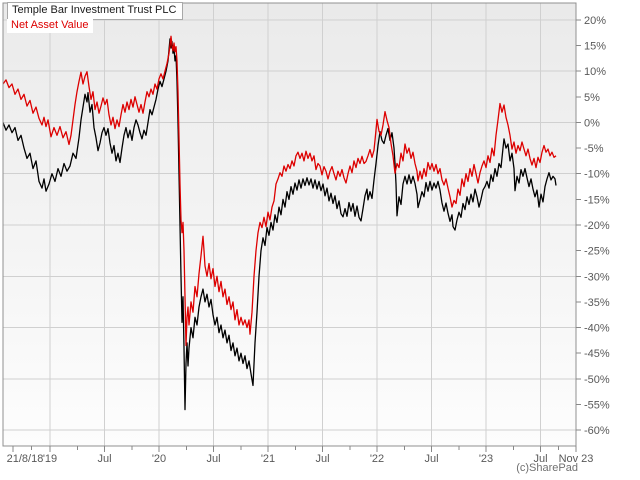 This screenshot has height=480, width=640. What do you see at coordinates (597, 303) in the screenshot?
I see `y-axis-label: -35%` at bounding box center [597, 303].